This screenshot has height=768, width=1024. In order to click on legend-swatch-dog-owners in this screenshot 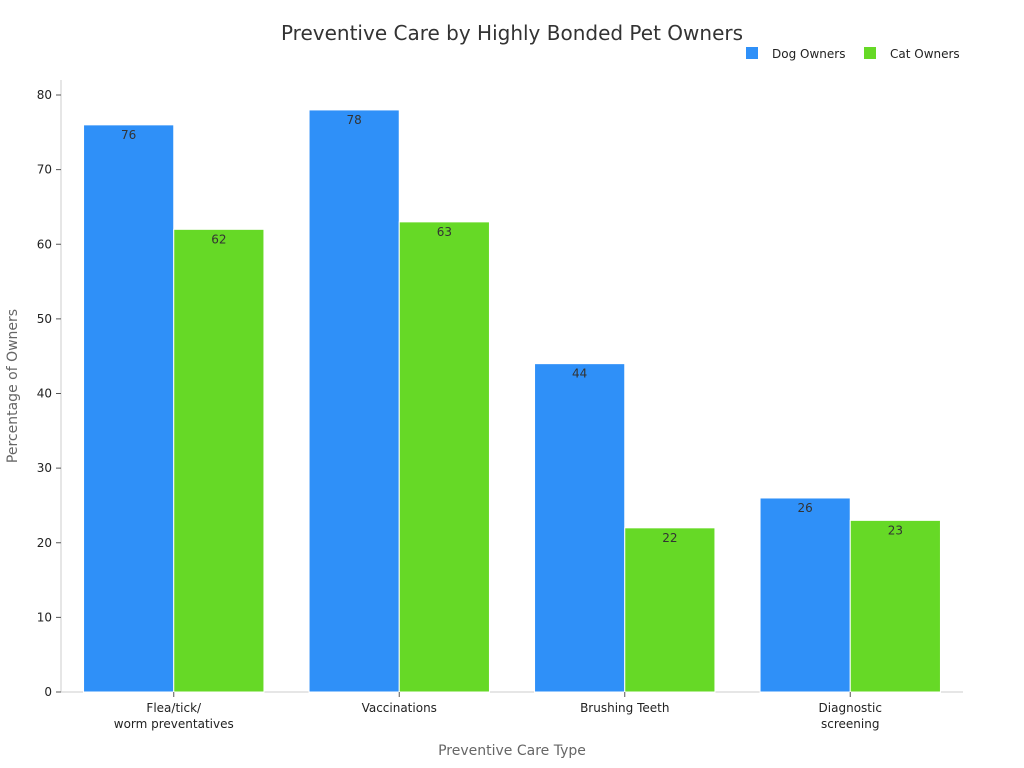, I will do `click(752, 53)`.